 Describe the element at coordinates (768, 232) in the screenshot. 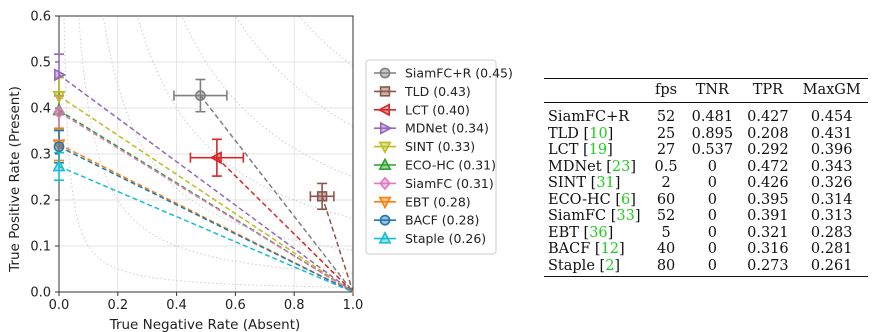

I see `tpr-cell: 0.321` at that location.